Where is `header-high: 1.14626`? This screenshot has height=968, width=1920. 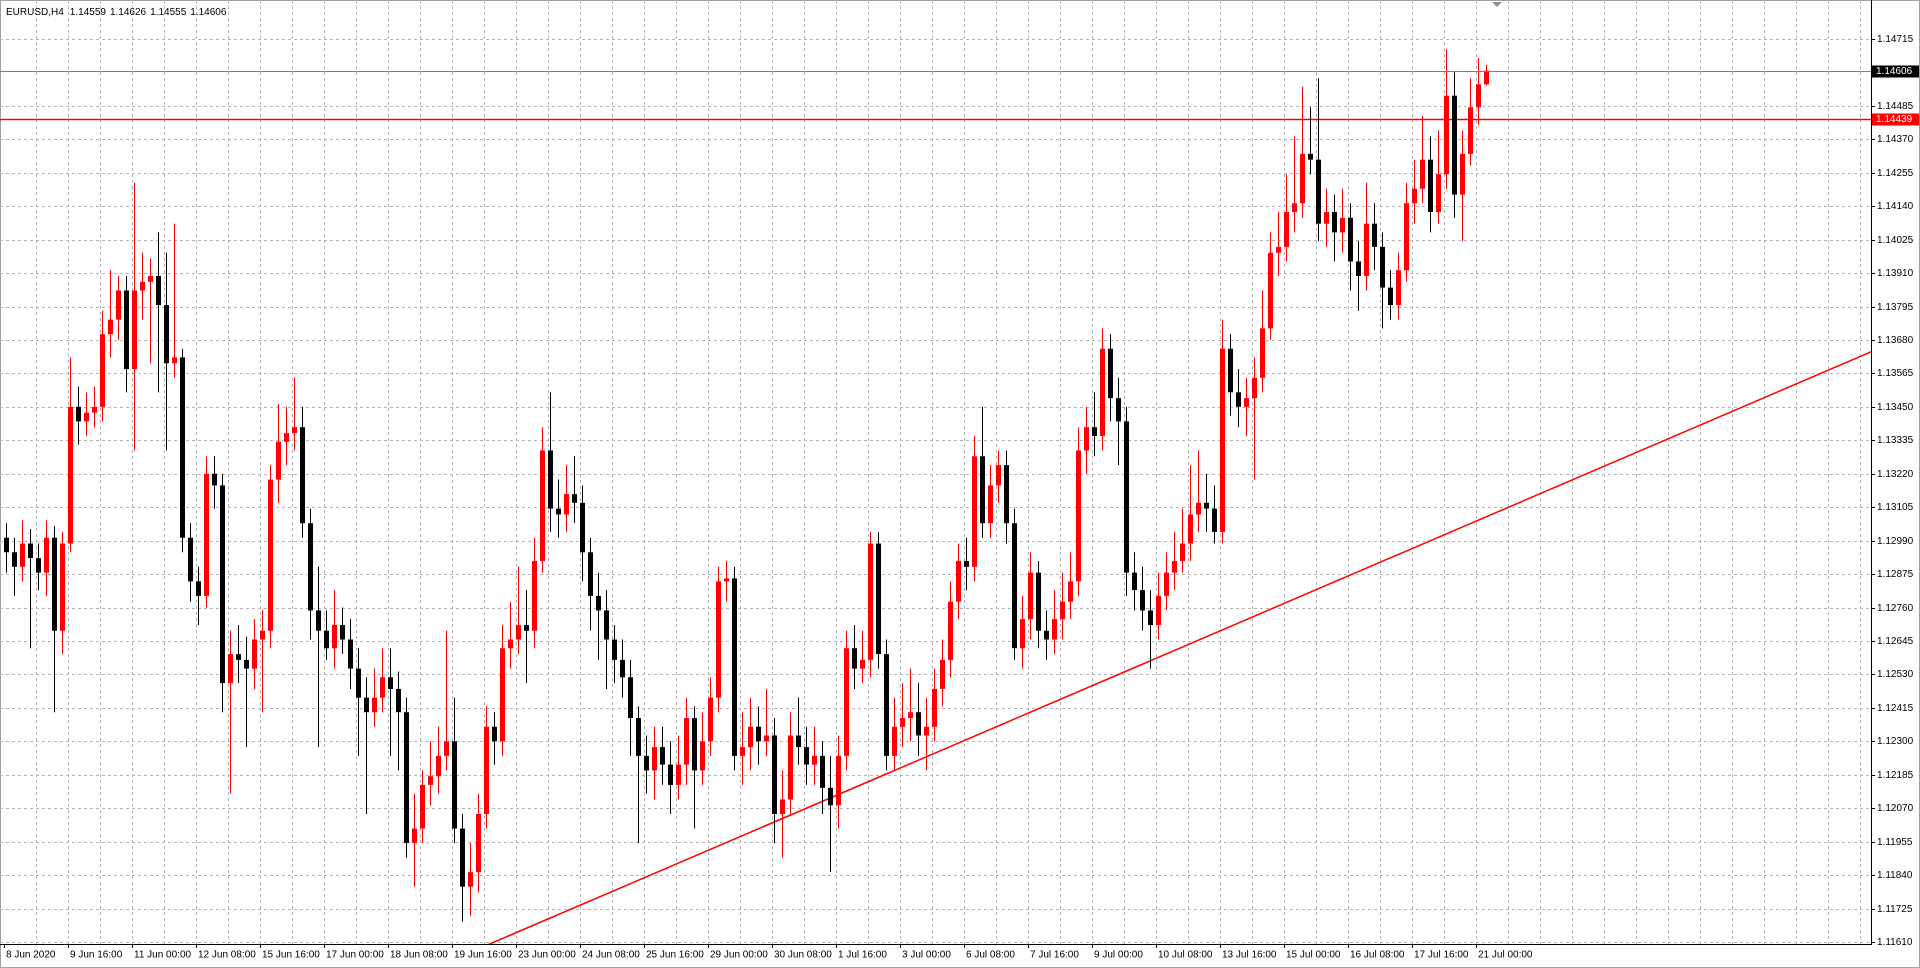
header-high: 1.14626 is located at coordinates (128, 12).